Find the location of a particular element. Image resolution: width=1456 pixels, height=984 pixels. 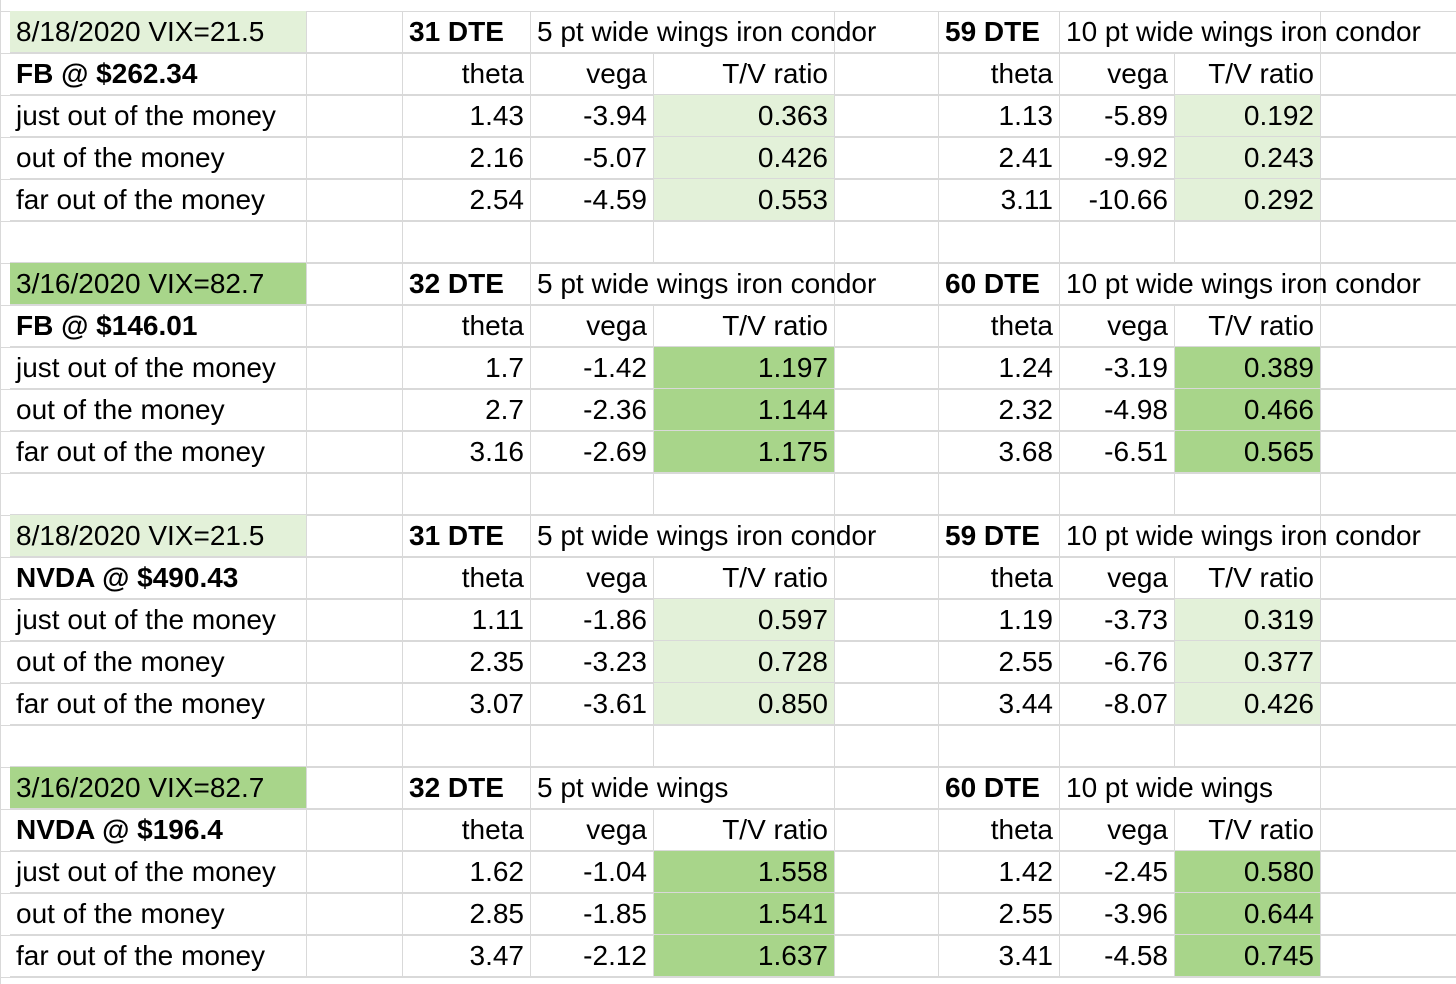

vega-value-cell: -9.92 is located at coordinates (1117, 158).